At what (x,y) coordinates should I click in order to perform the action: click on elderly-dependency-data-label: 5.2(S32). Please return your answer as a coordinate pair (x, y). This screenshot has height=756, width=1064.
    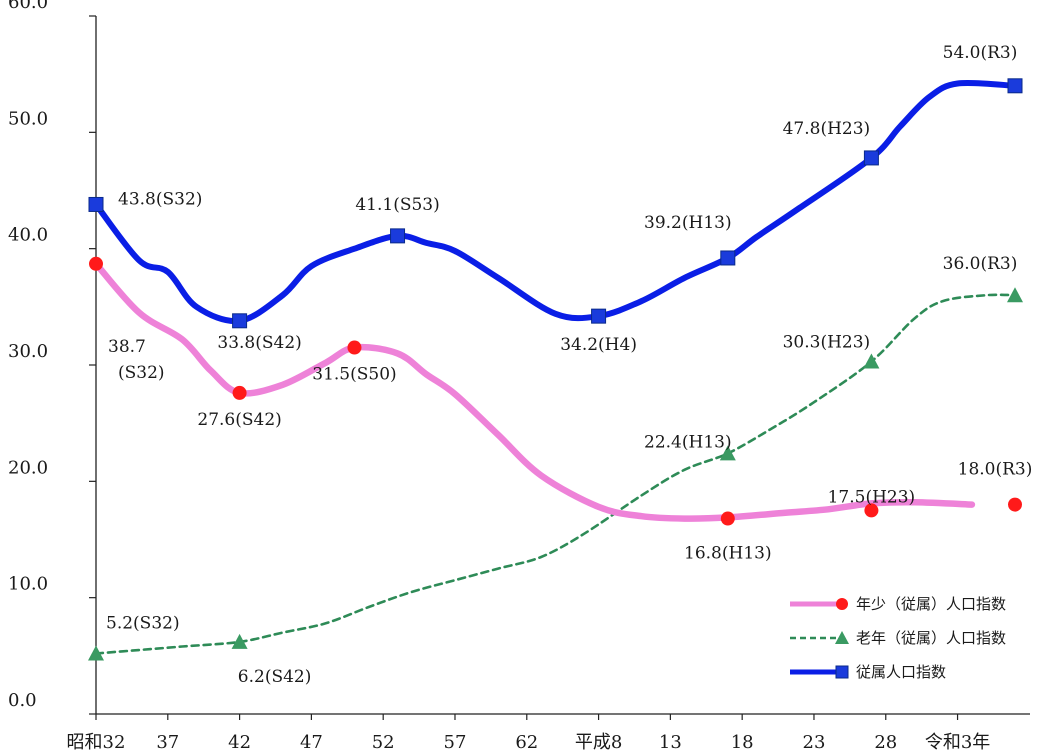
    Looking at the image, I should click on (143, 624).